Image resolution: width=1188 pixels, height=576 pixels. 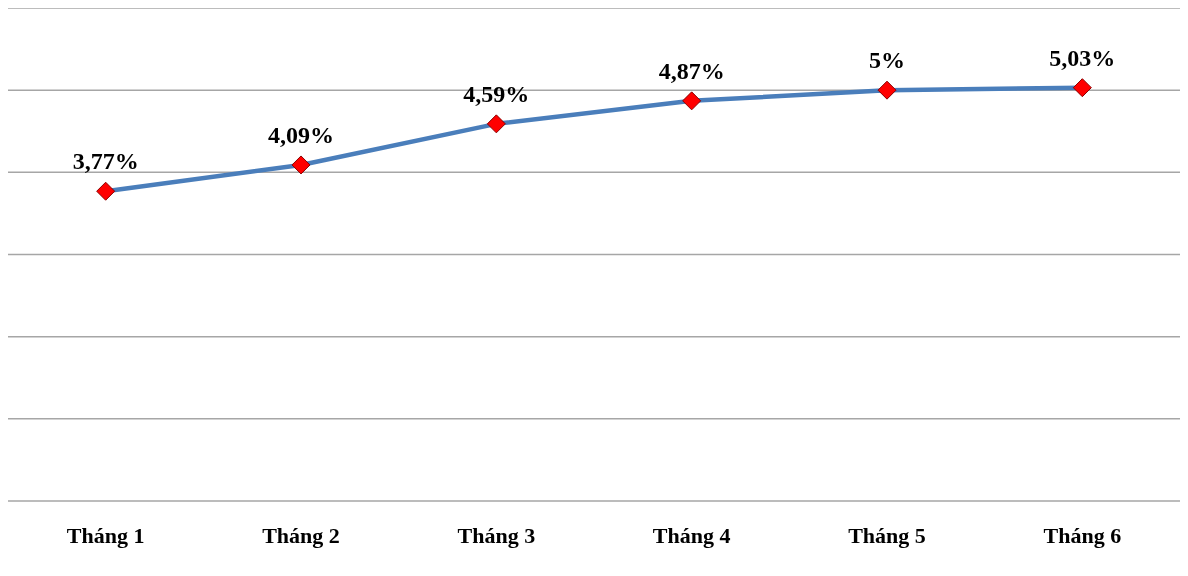 I want to click on x-tick-label: Tháng 2, so click(x=301, y=535).